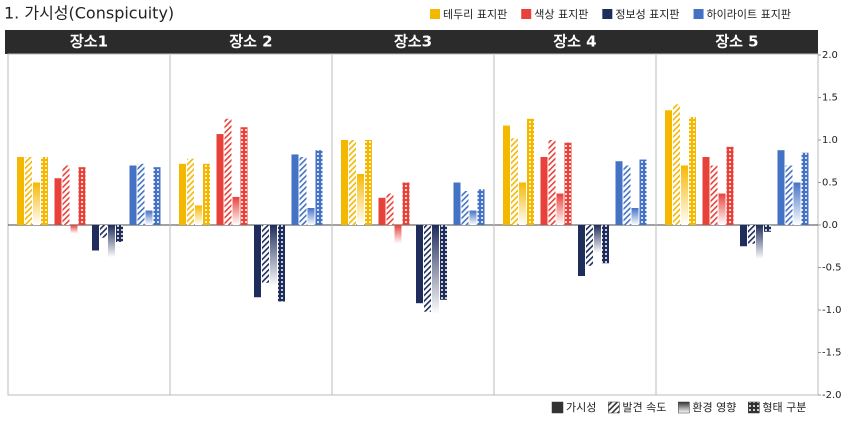 The width and height of the screenshot is (843, 424). What do you see at coordinates (581, 407) in the screenshot?
I see `legend-label: 가시성` at bounding box center [581, 407].